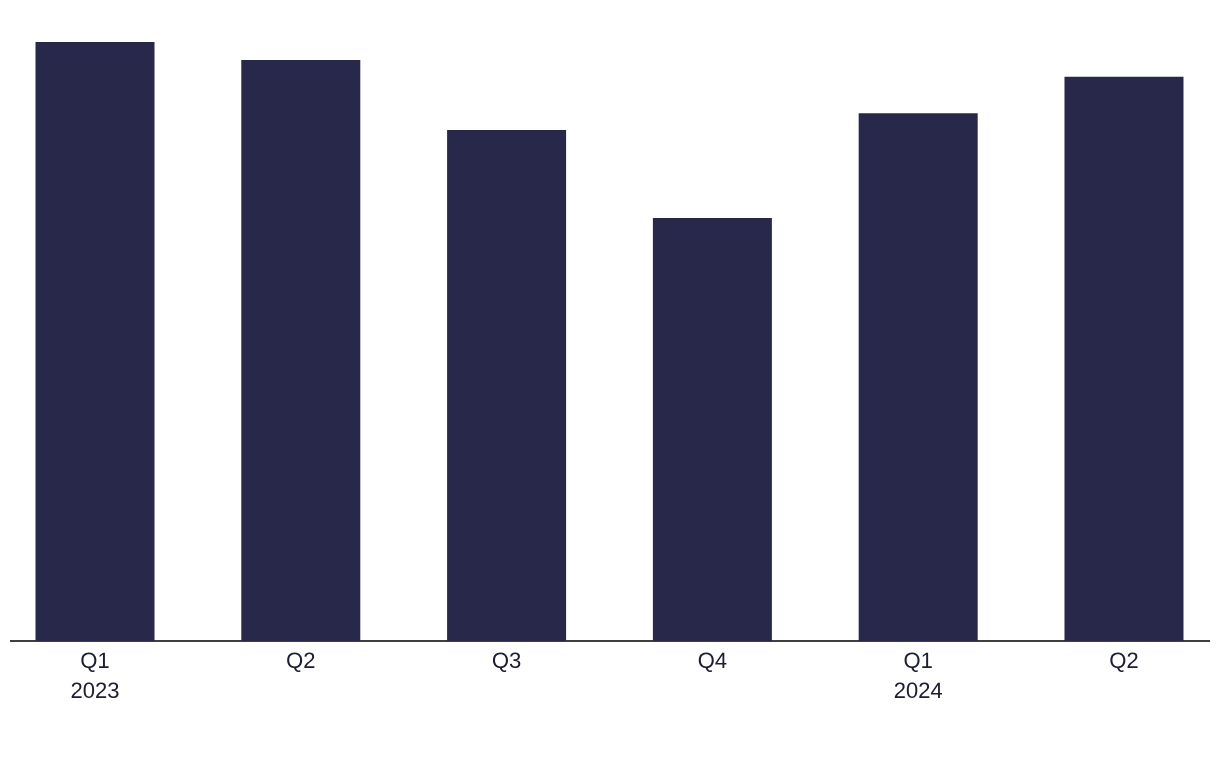  Describe the element at coordinates (506, 662) in the screenshot. I see `x-tick-label: Q3` at that location.